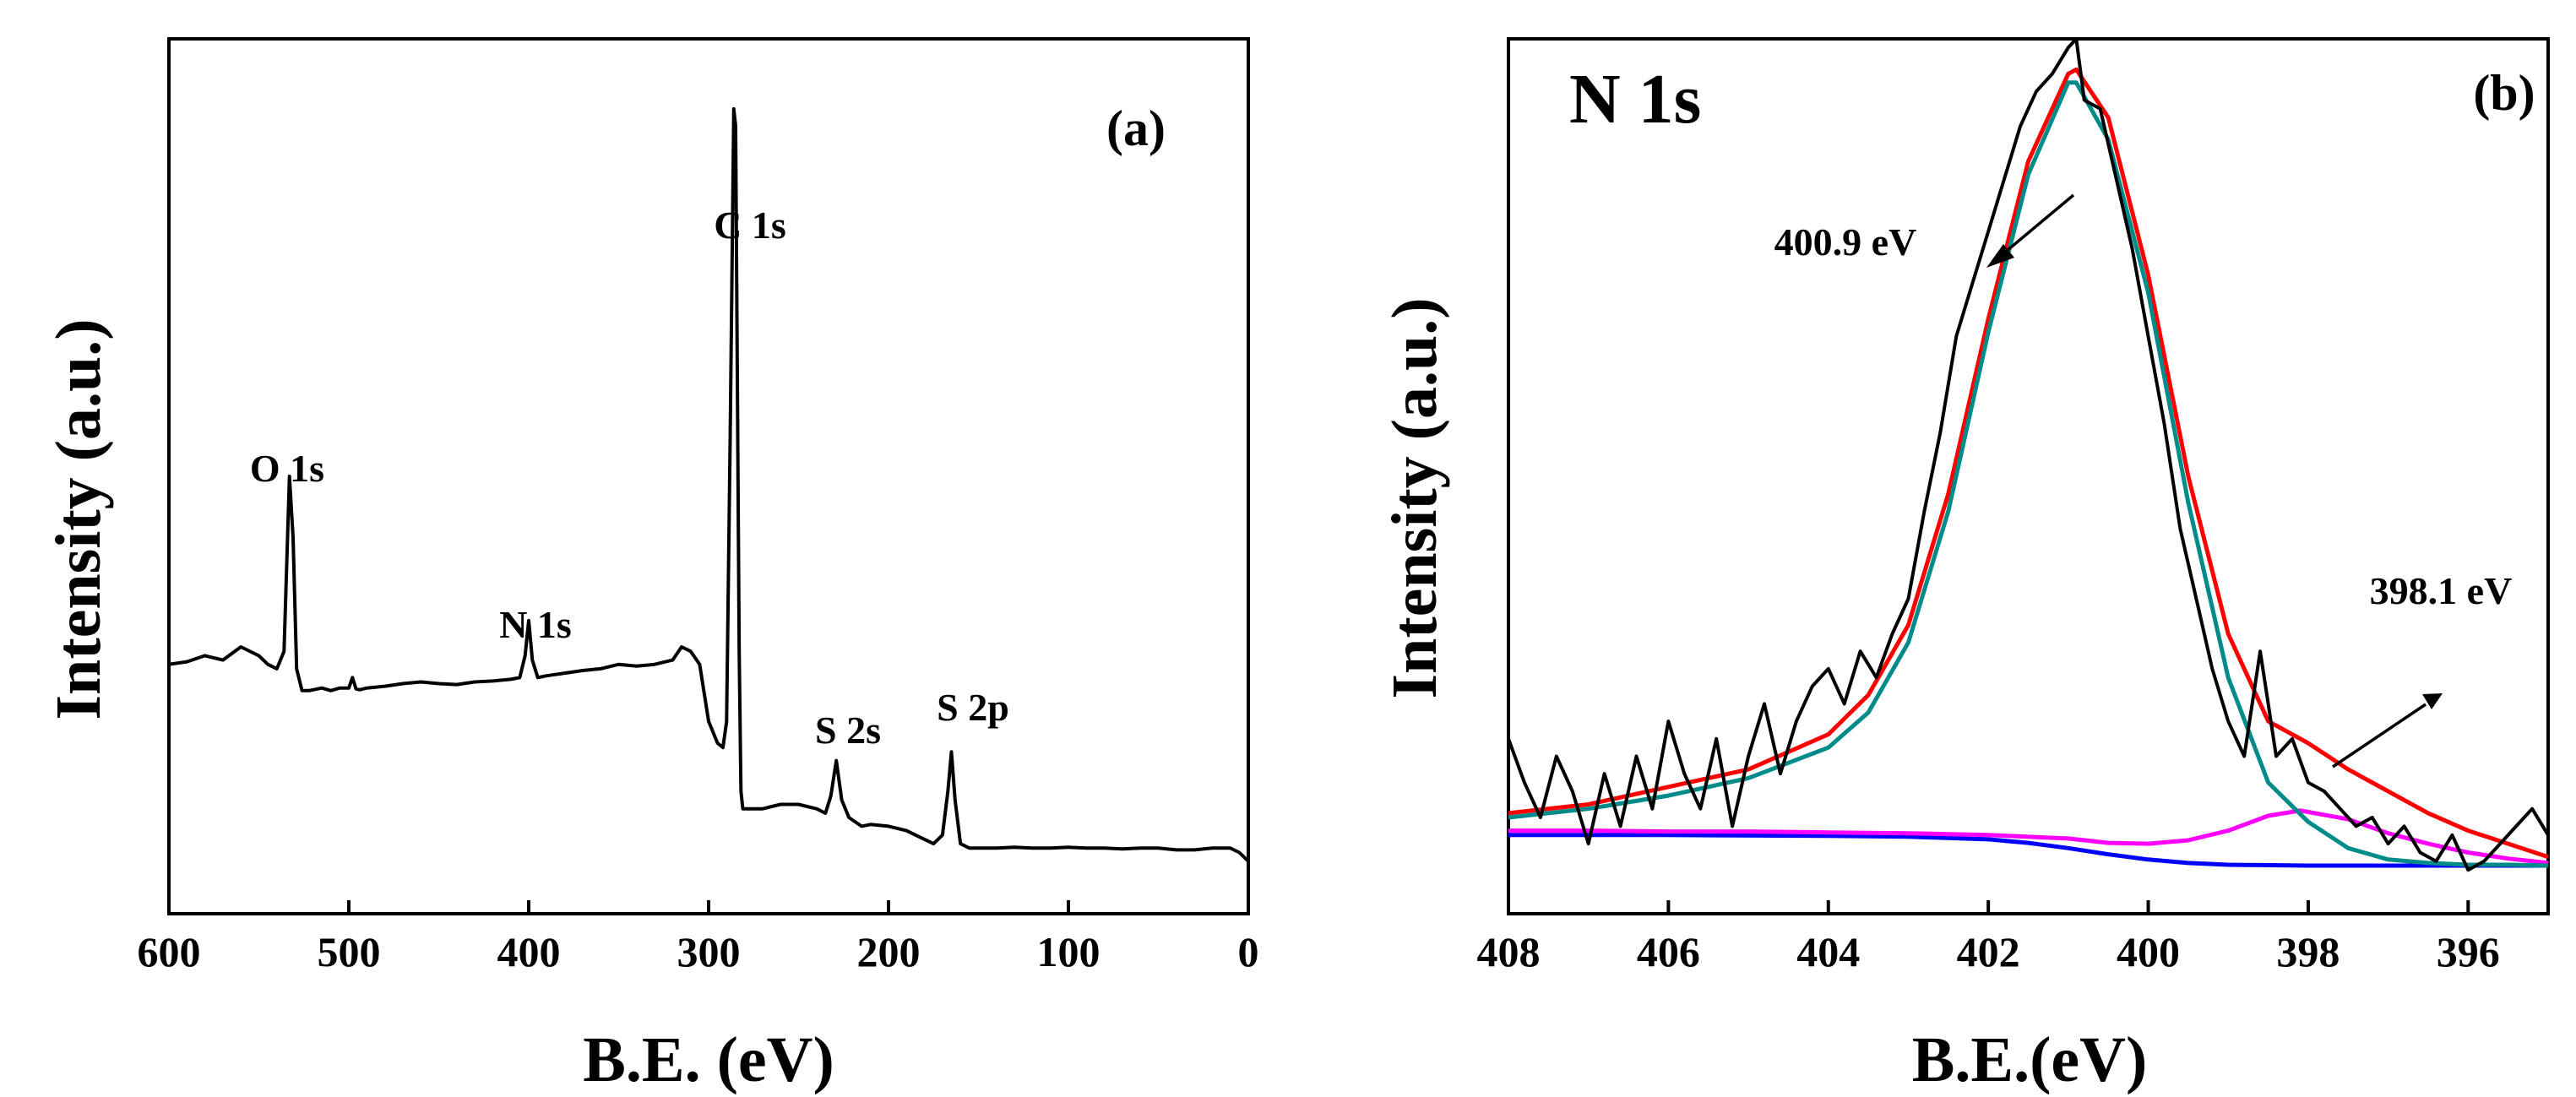 The height and width of the screenshot is (1097, 2576). Describe the element at coordinates (1845, 242) in the screenshot. I see `peak-label-400-9-ev: 400.9 eV` at that location.